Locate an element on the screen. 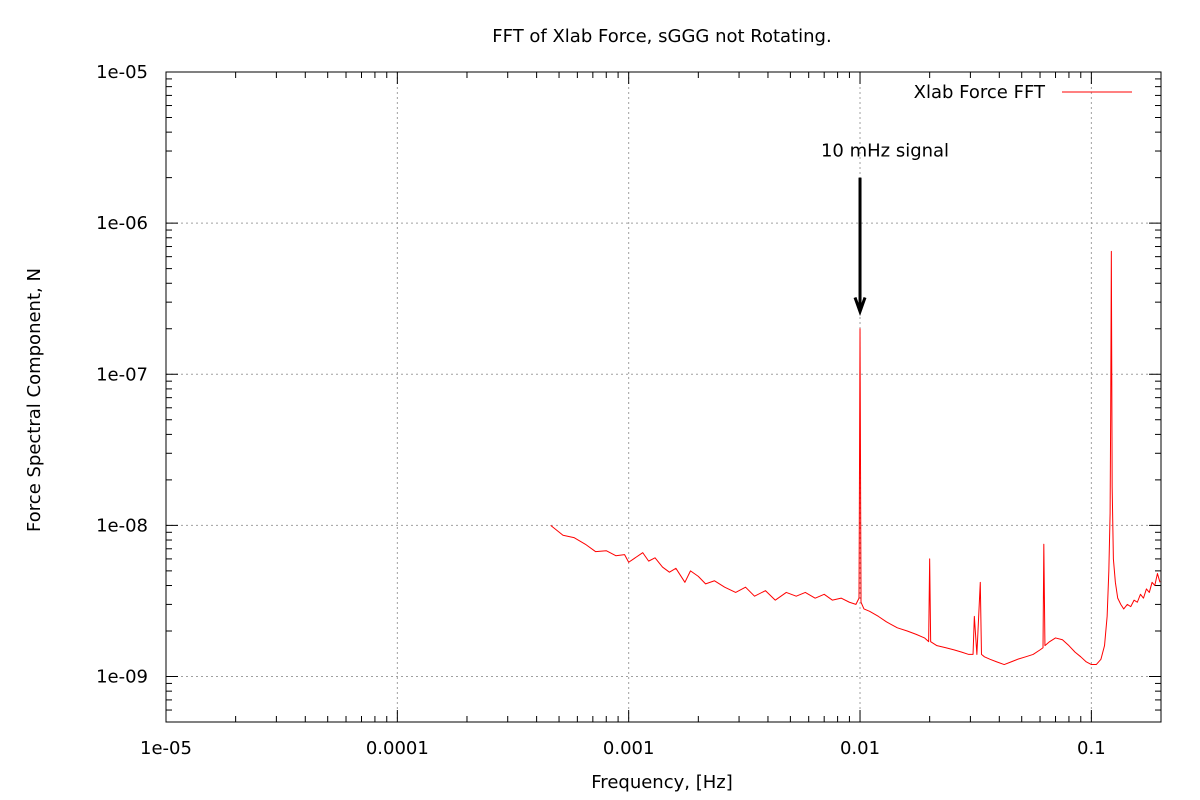  legend-label: Xlab Force FFT is located at coordinates (980, 92).